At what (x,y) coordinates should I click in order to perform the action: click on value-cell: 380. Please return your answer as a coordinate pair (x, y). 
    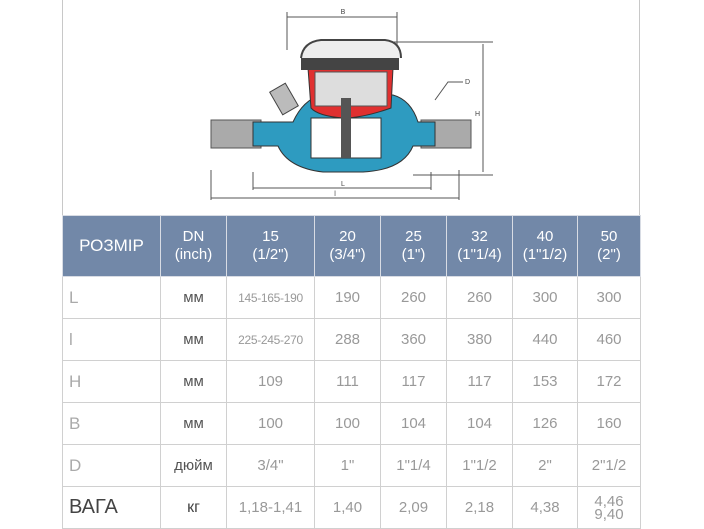
    Looking at the image, I should click on (479, 339).